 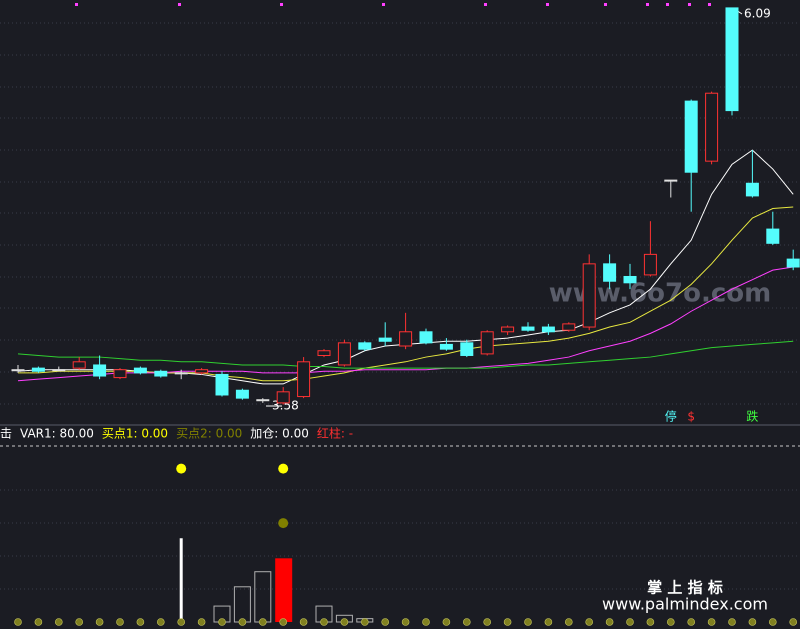 I want to click on legend-item: VAR1: 80.00, so click(x=57, y=434).